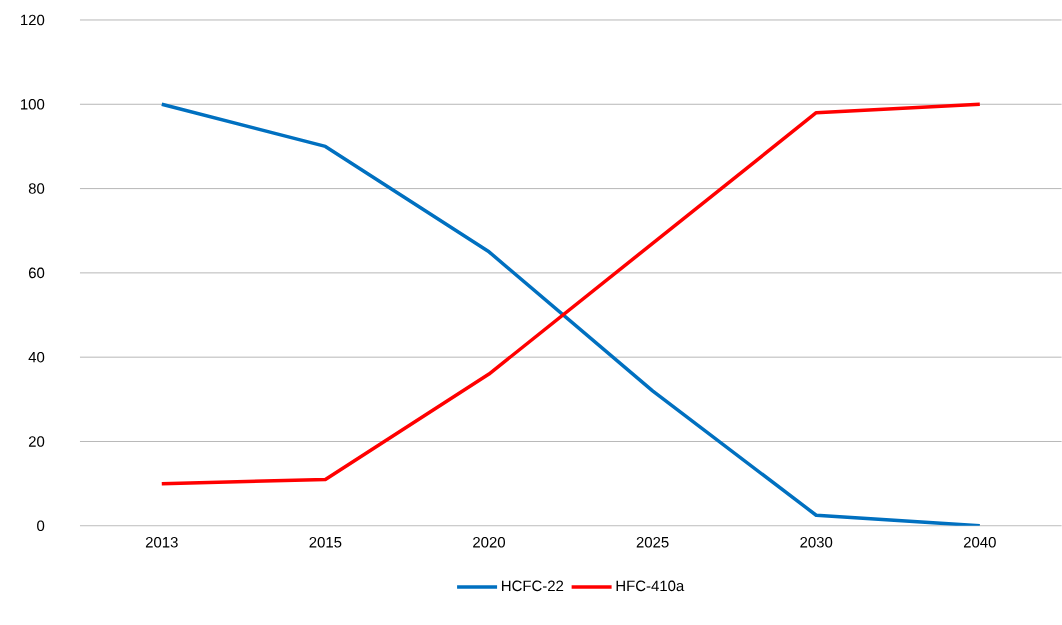  What do you see at coordinates (533, 586) in the screenshot?
I see `legend-label: HCFC-22` at bounding box center [533, 586].